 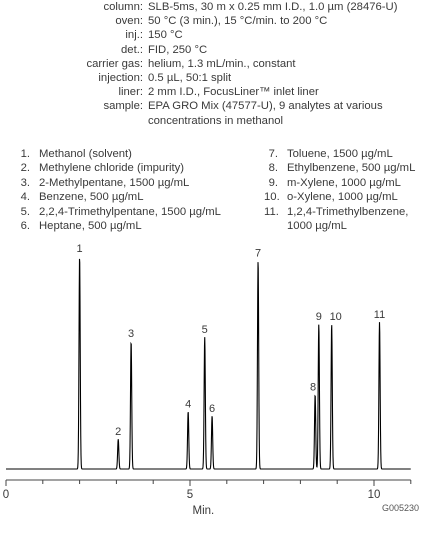 I want to click on legend-item: 9. m-Xylene, 1000 µg/mL, so click(x=344, y=183).